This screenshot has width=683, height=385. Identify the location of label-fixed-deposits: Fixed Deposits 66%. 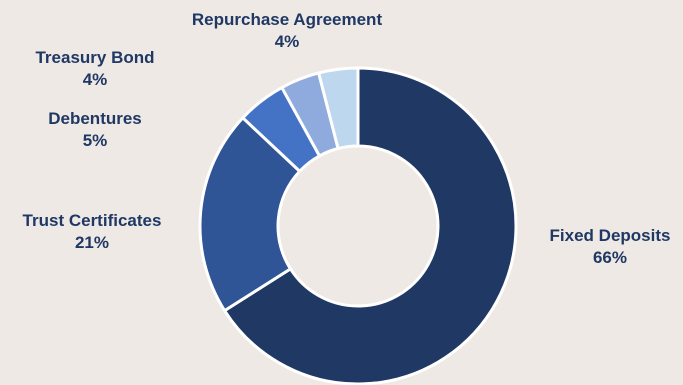
(610, 247).